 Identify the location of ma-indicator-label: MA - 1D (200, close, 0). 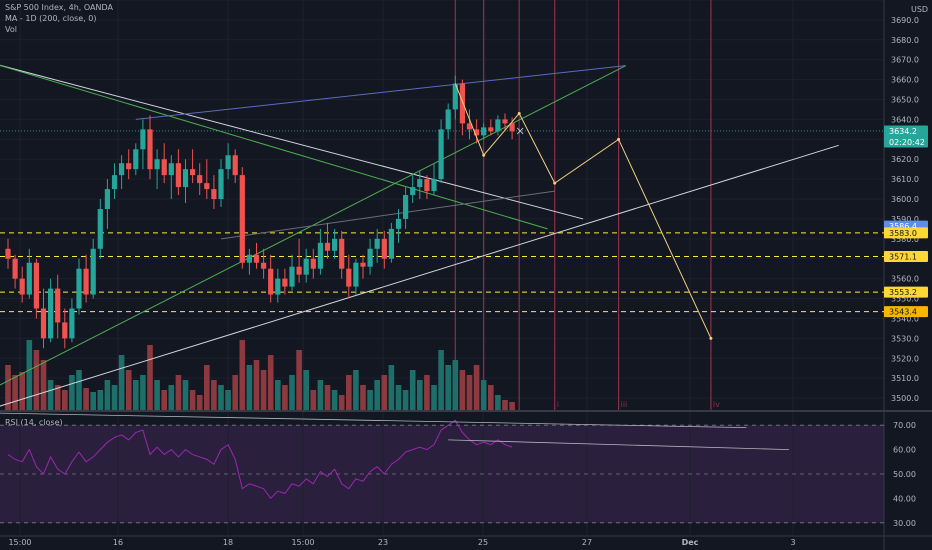
(51, 18).